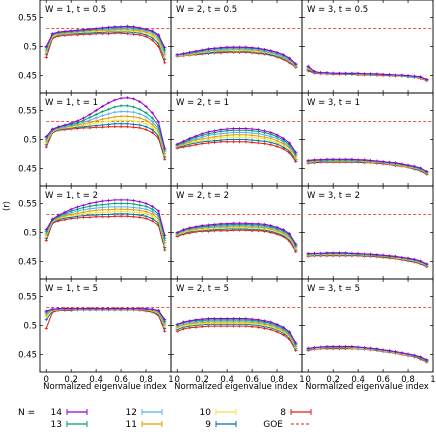 The height and width of the screenshot is (436, 436). What do you see at coordinates (26, 413) in the screenshot?
I see `legend-prefix: N =` at bounding box center [26, 413].